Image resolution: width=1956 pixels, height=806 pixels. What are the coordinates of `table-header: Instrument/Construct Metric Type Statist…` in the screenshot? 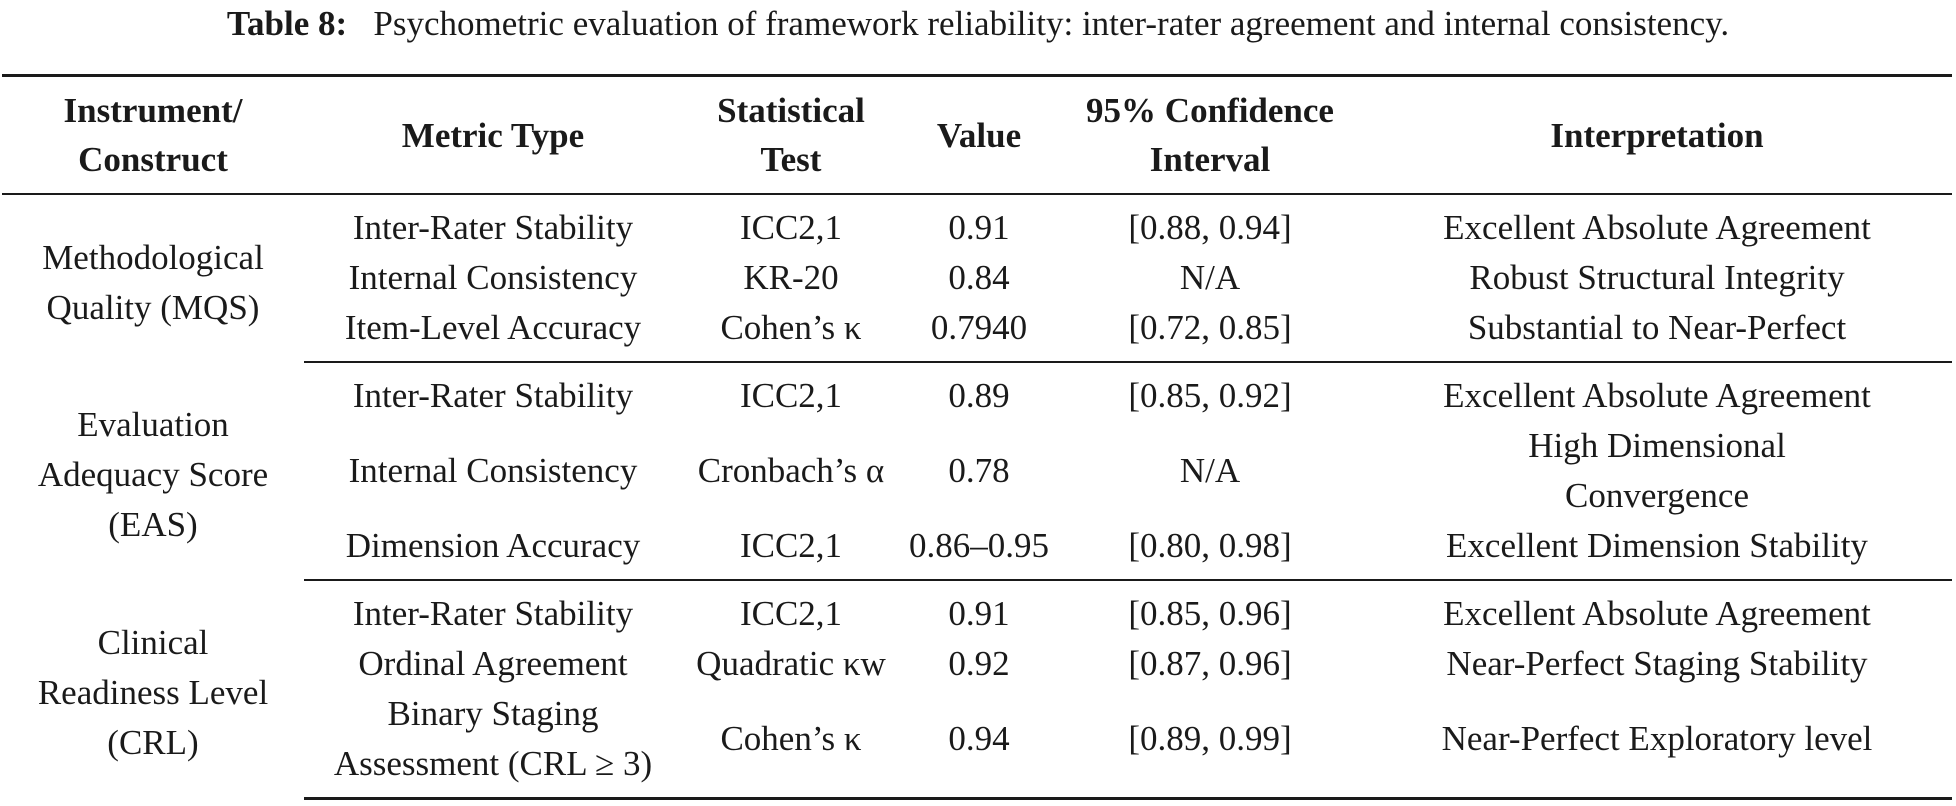 It's located at (977, 134).